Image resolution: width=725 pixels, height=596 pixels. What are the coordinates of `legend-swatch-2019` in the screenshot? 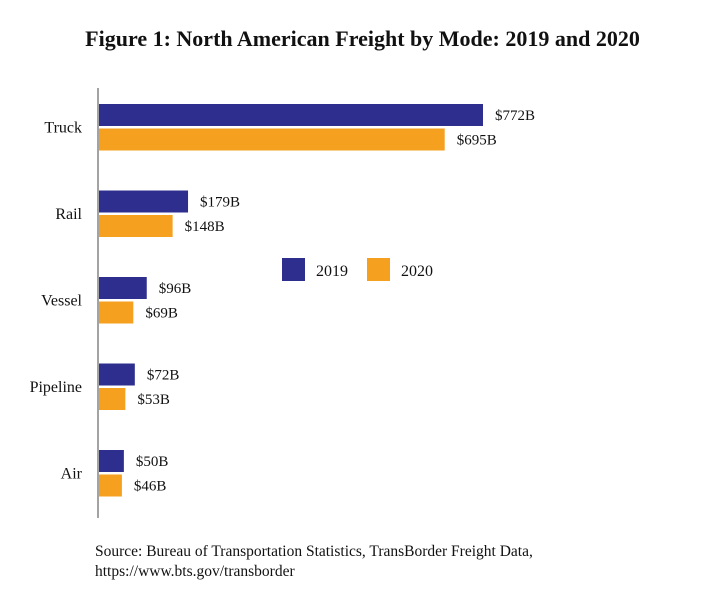 It's located at (293, 269).